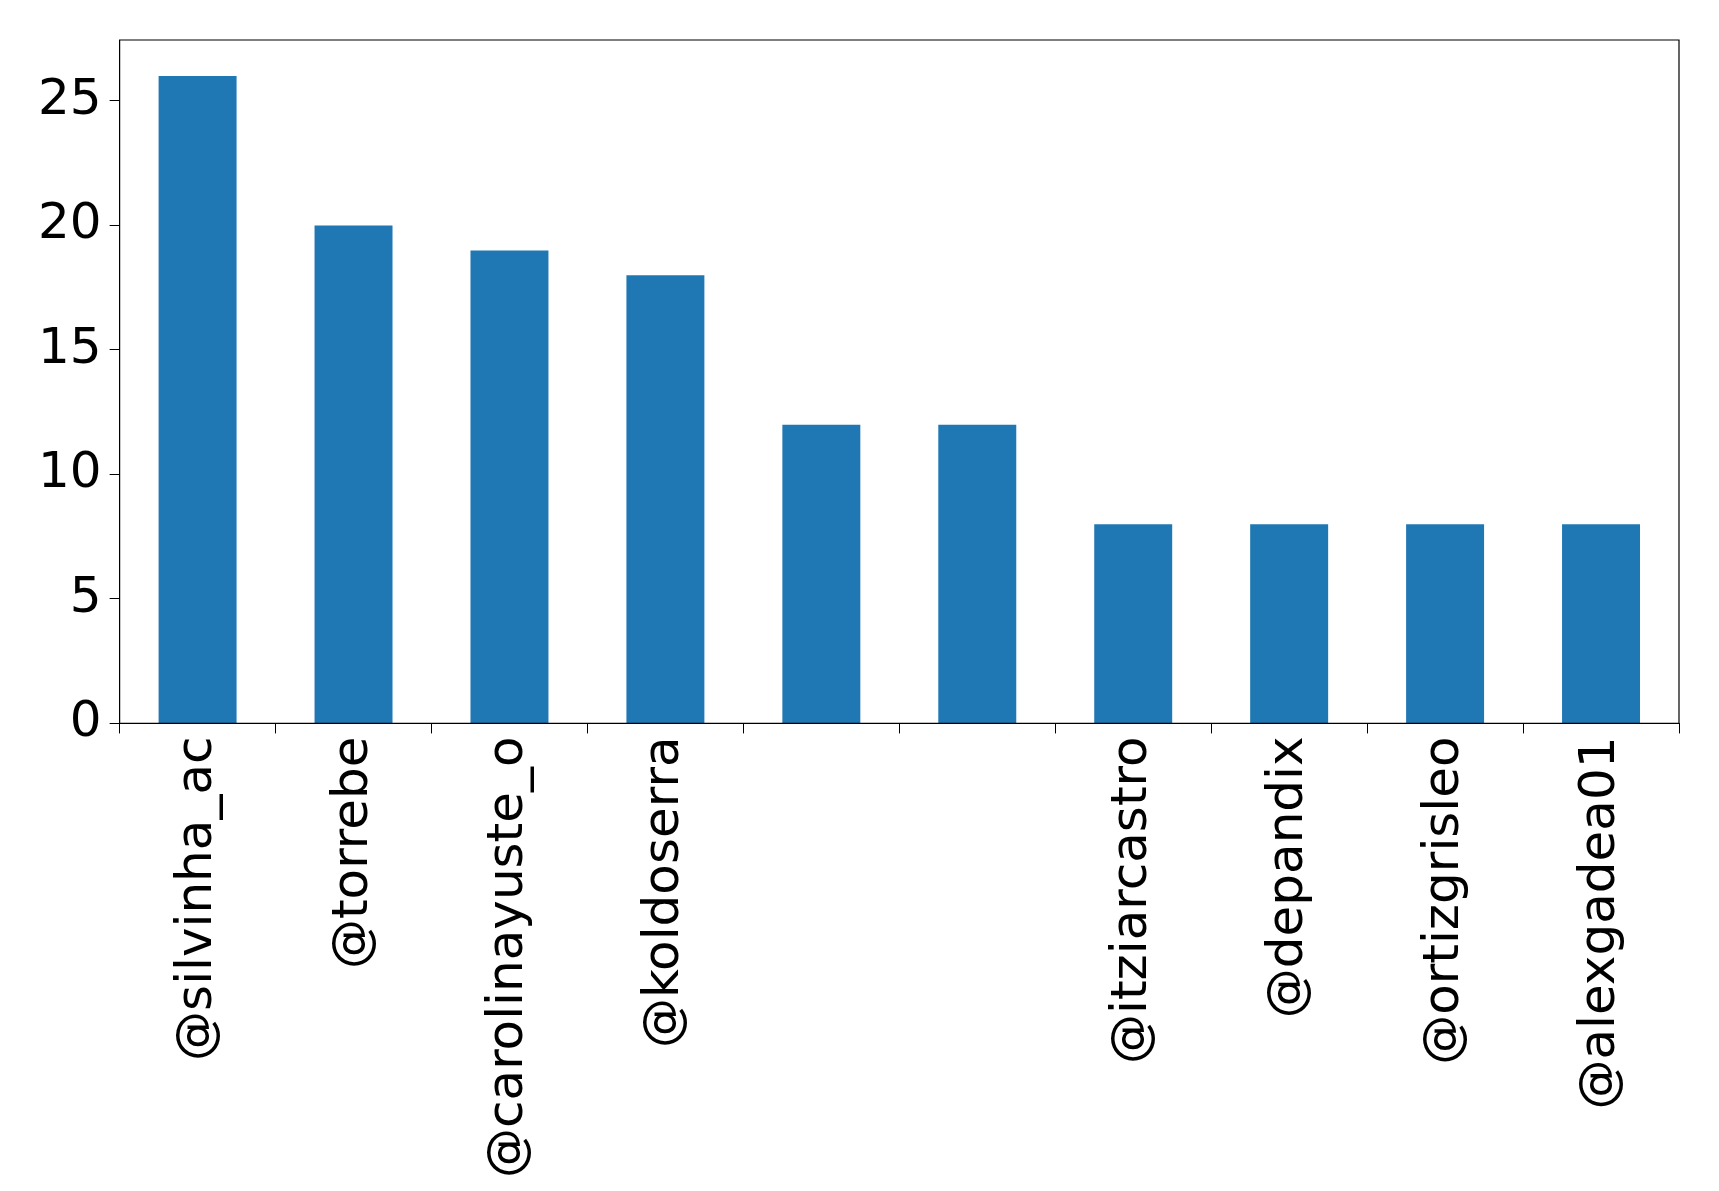 This screenshot has width=1719, height=1191. Describe the element at coordinates (505, 957) in the screenshot. I see `x-tick-label: @carolinayuste_o` at that location.